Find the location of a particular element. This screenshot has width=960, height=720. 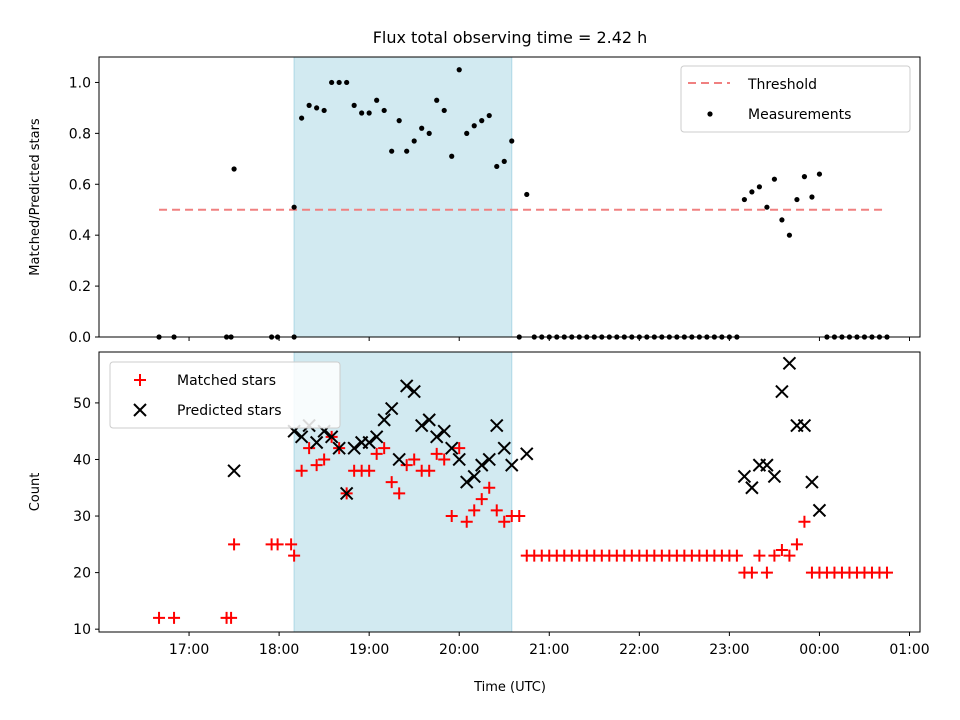

bottom-y-tick-label: 50 is located at coordinates (82, 404).